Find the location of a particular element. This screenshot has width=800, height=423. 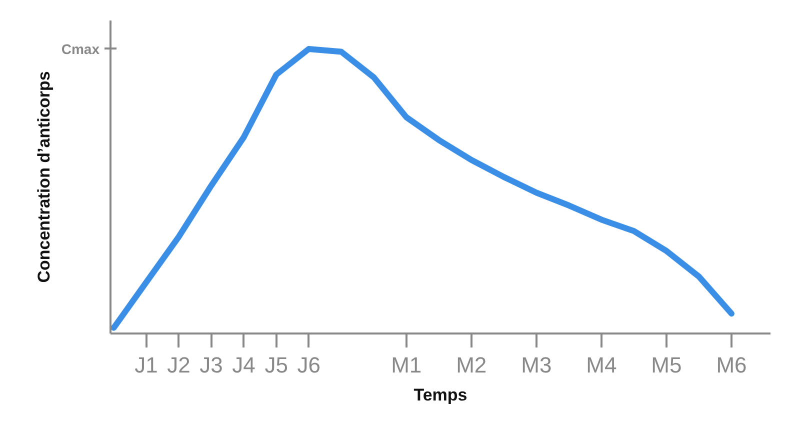

x-tick-label: J5 is located at coordinates (276, 365).